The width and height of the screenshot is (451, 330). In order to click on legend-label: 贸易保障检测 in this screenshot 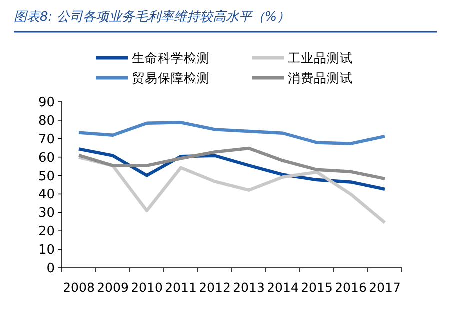, I will do `click(171, 78)`.